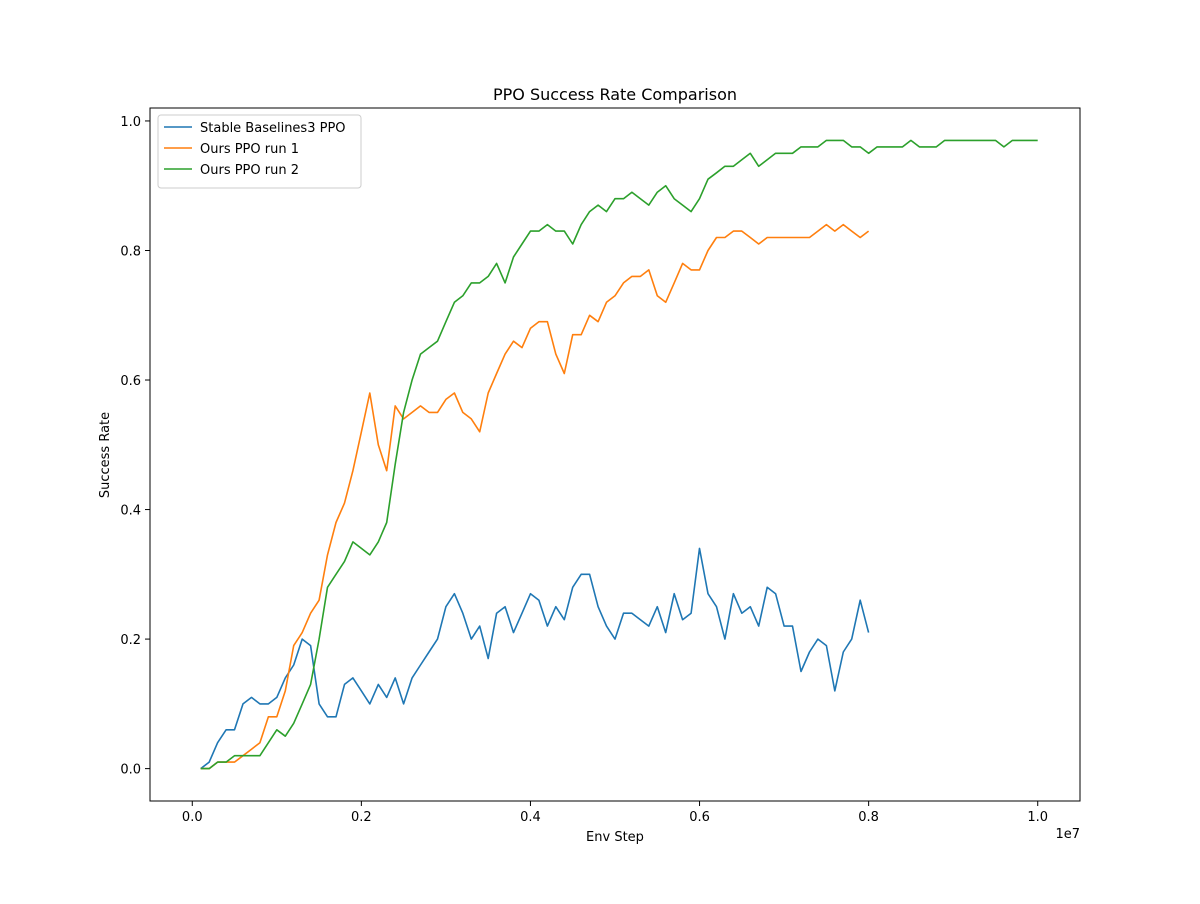 This screenshot has width=1200, height=904. Describe the element at coordinates (273, 128) in the screenshot. I see `legend-label-1: Stable Baselines3 PPO` at that location.